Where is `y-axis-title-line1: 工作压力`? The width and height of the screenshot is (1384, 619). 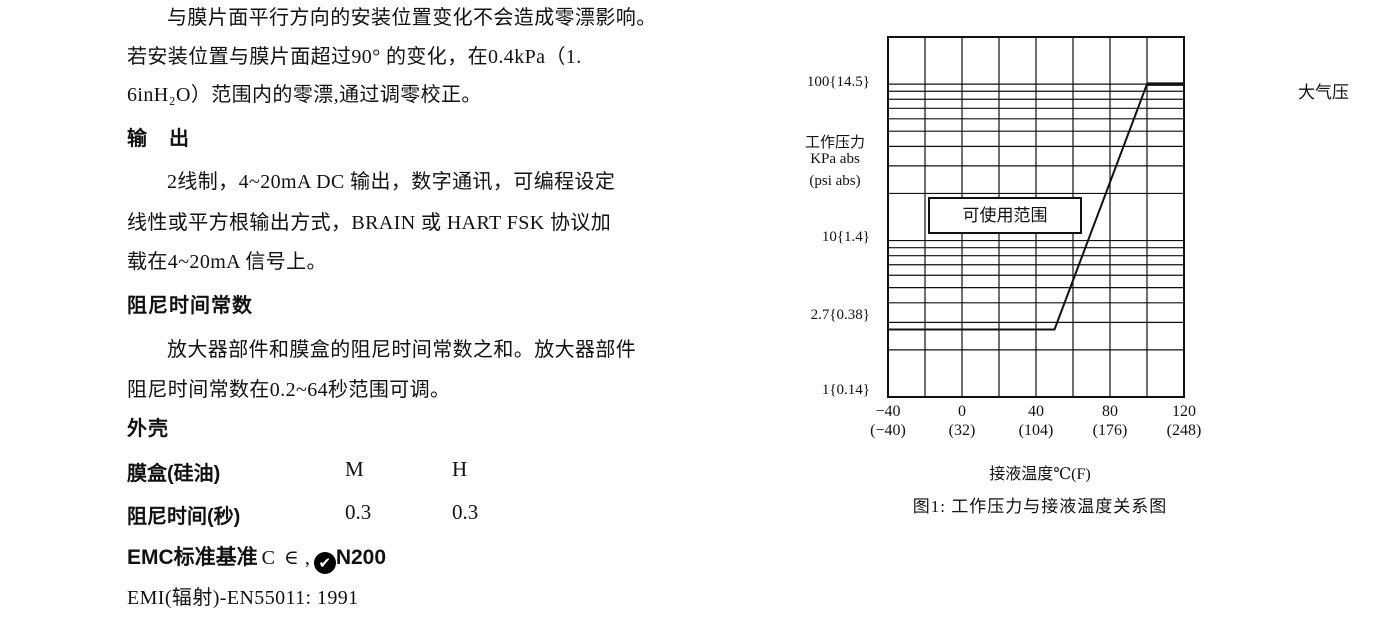
y-axis-title-line1: 工作压力 is located at coordinates (834, 143).